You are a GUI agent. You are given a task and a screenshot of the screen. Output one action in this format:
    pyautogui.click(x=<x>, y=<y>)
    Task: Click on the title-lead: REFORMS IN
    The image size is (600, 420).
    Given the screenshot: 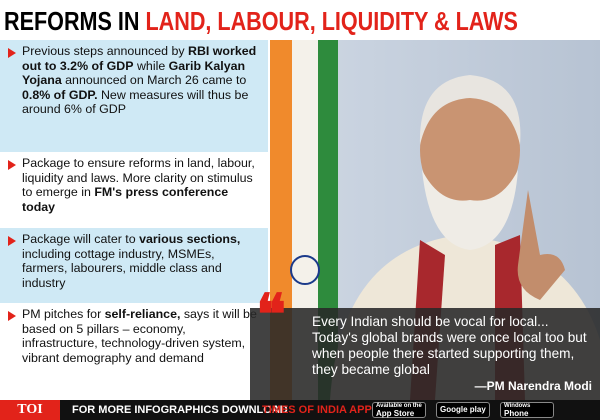 What is the action you would take?
    pyautogui.click(x=72, y=21)
    